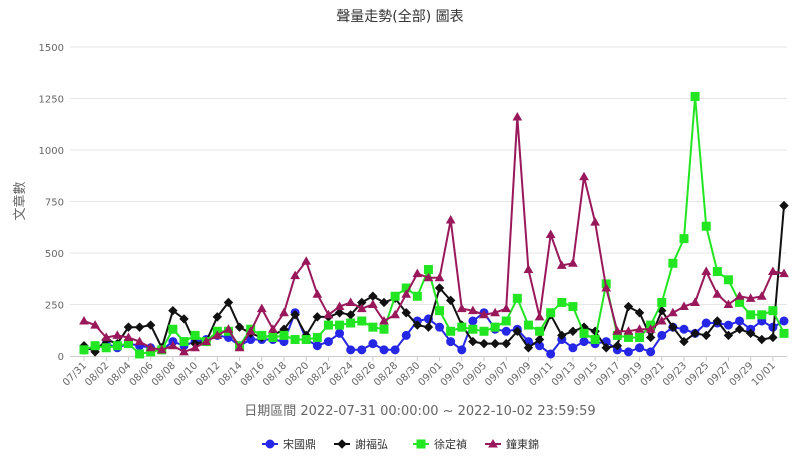 This screenshot has width=800, height=471. What do you see at coordinates (342, 374) in the screenshot?
I see `x-tick-label: 08/24` at bounding box center [342, 374].